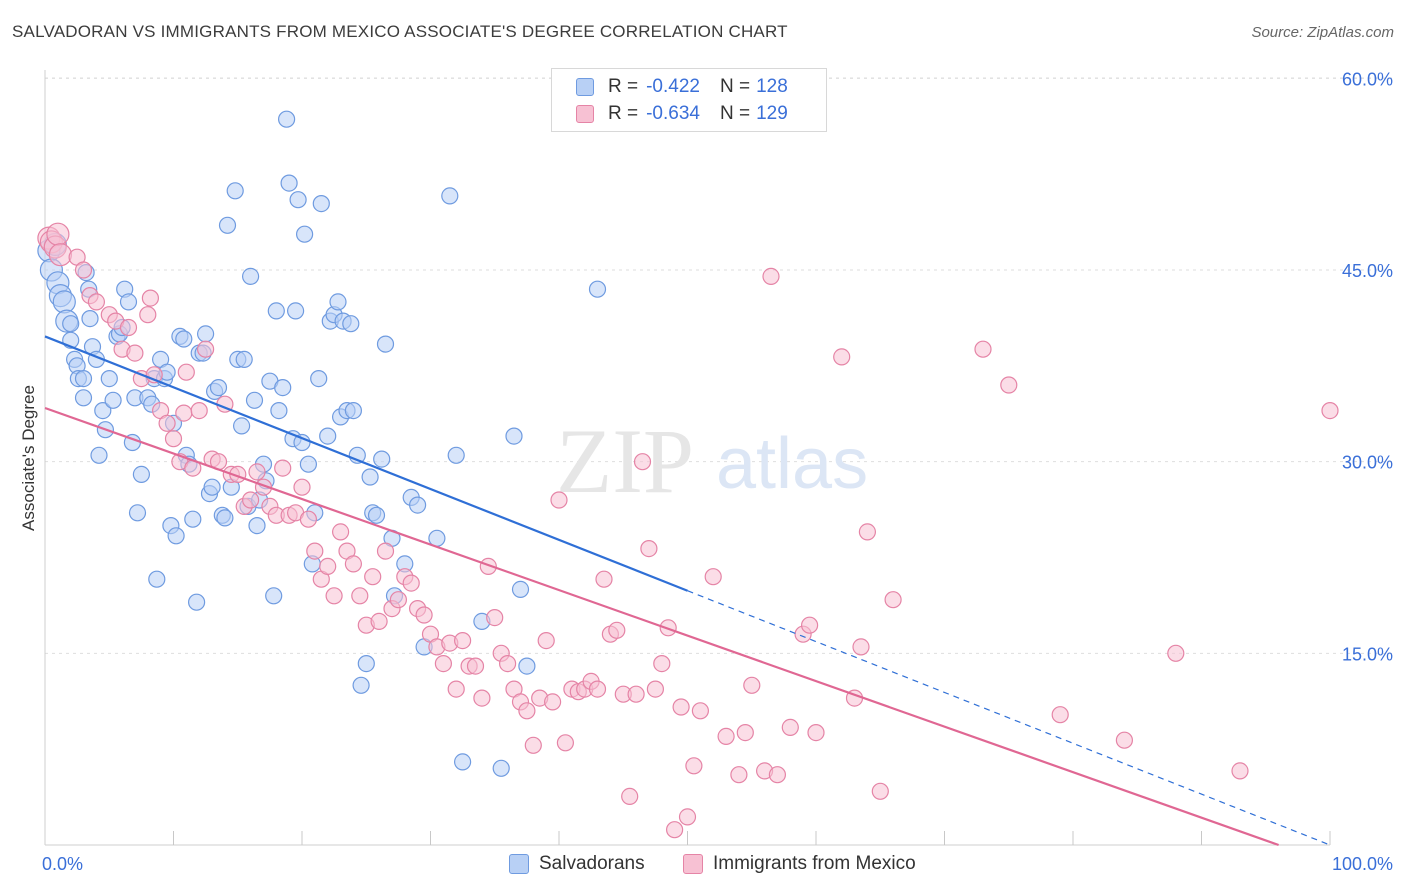 The width and height of the screenshot is (1406, 892). I want to click on legend-r-value: -0.634, so click(673, 113).